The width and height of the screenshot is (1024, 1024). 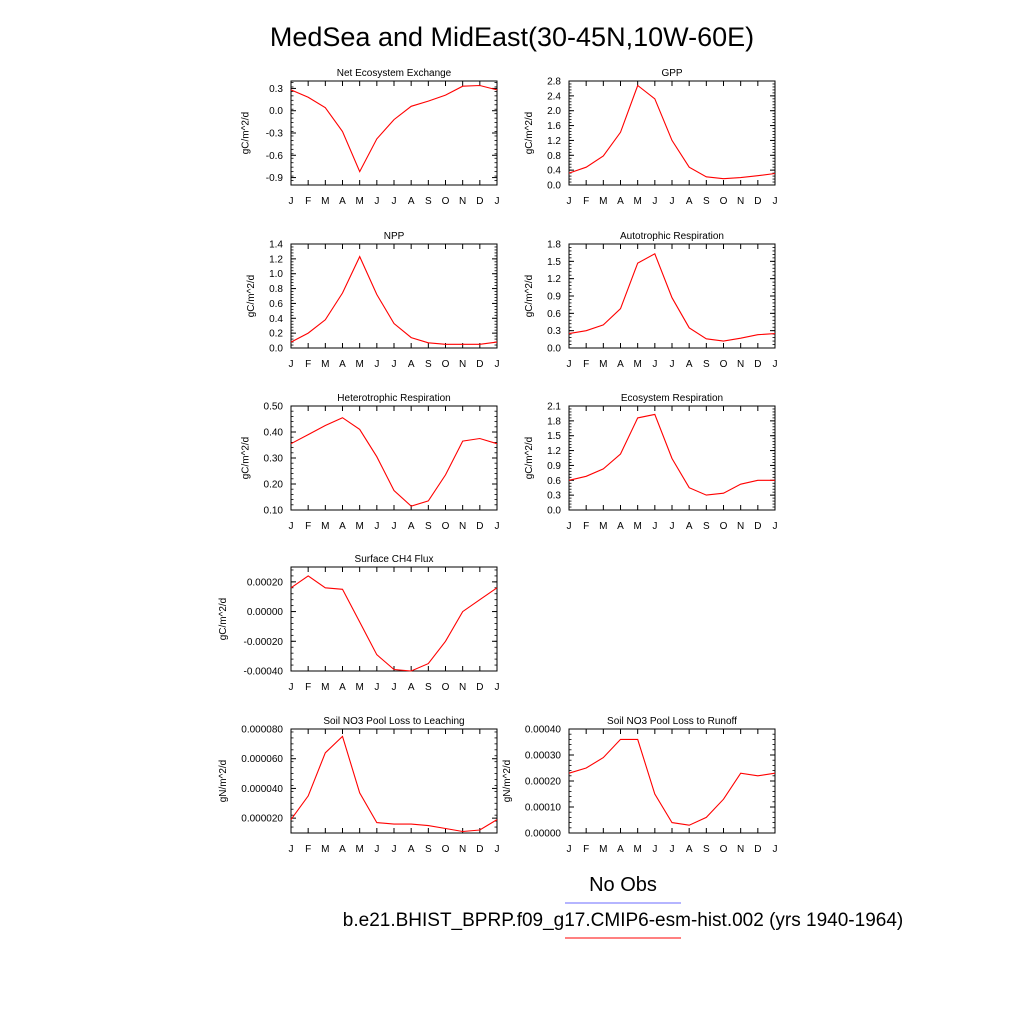 I want to click on y-tick-label: 0.00020, so click(x=265, y=582).